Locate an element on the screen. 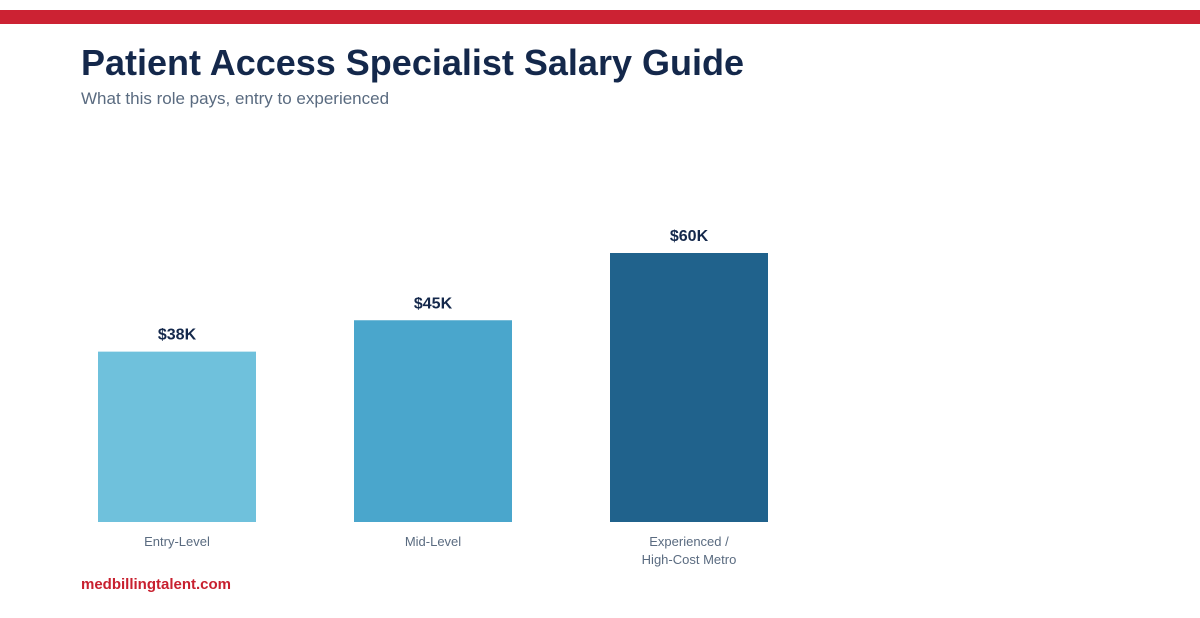 The width and height of the screenshot is (1200, 618). accent-bar is located at coordinates (600, 17).